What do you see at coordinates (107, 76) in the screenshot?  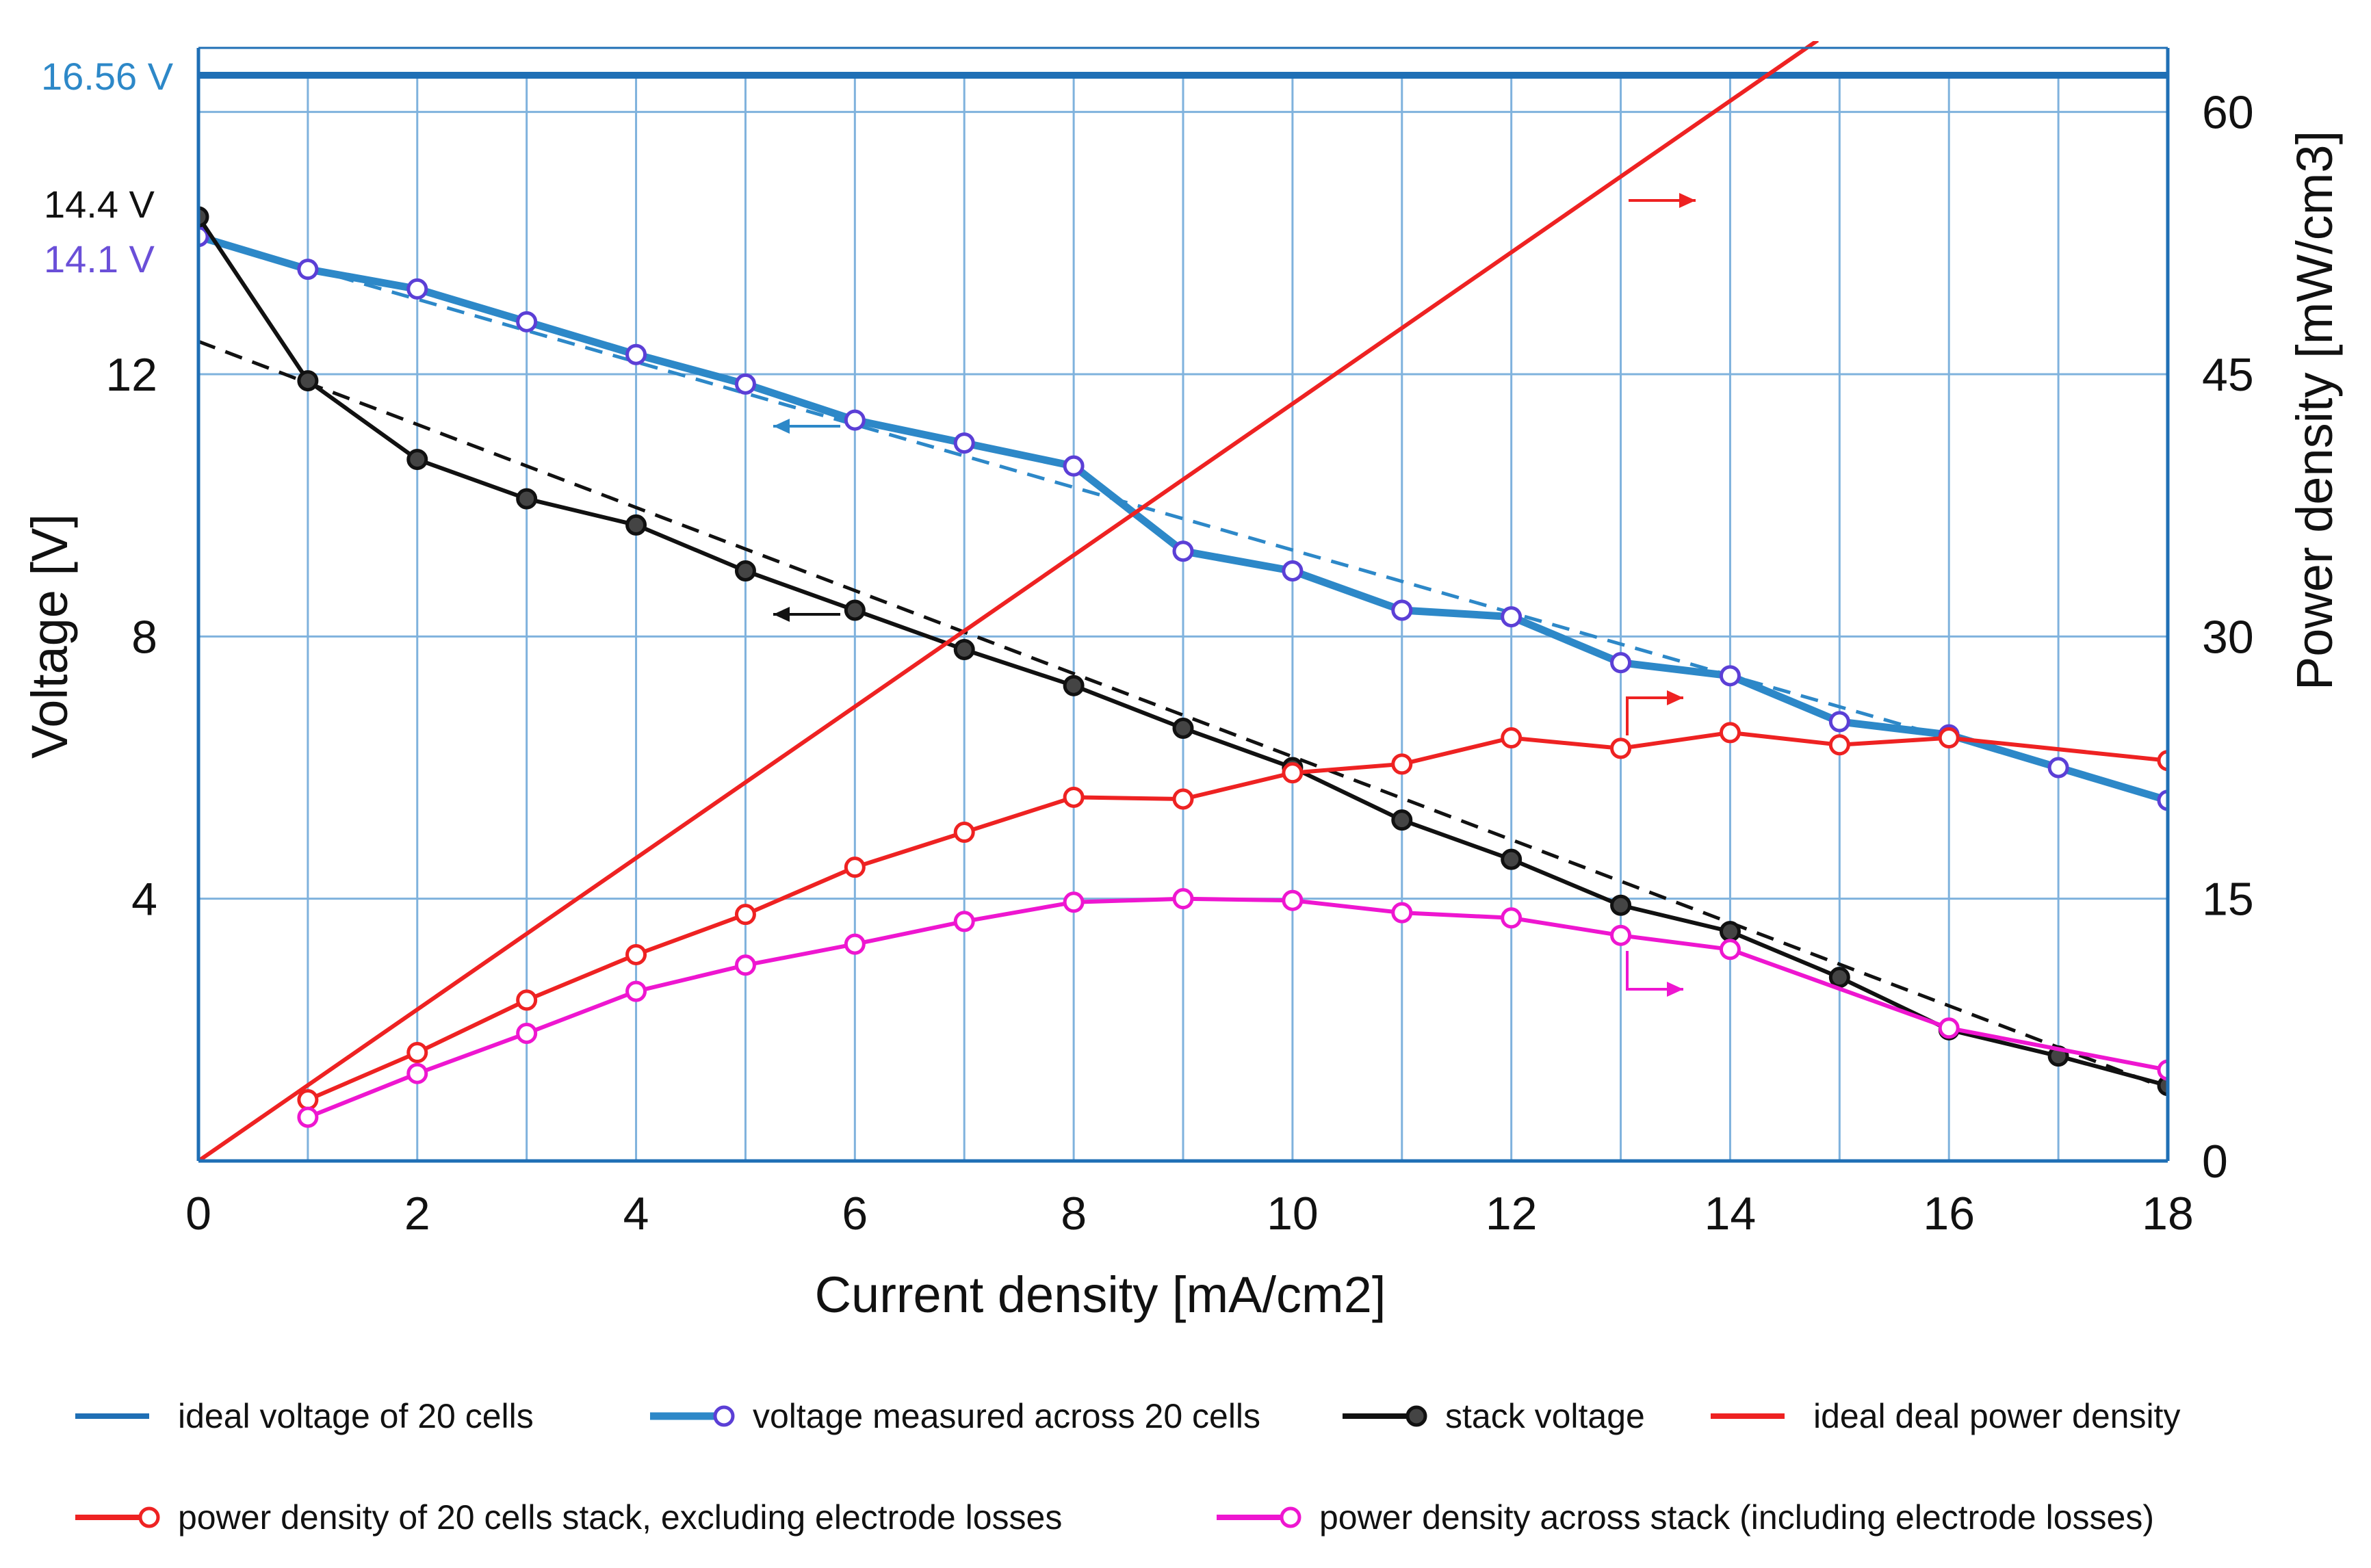 I see `ideal-voltage-label: 16.56 V` at bounding box center [107, 76].